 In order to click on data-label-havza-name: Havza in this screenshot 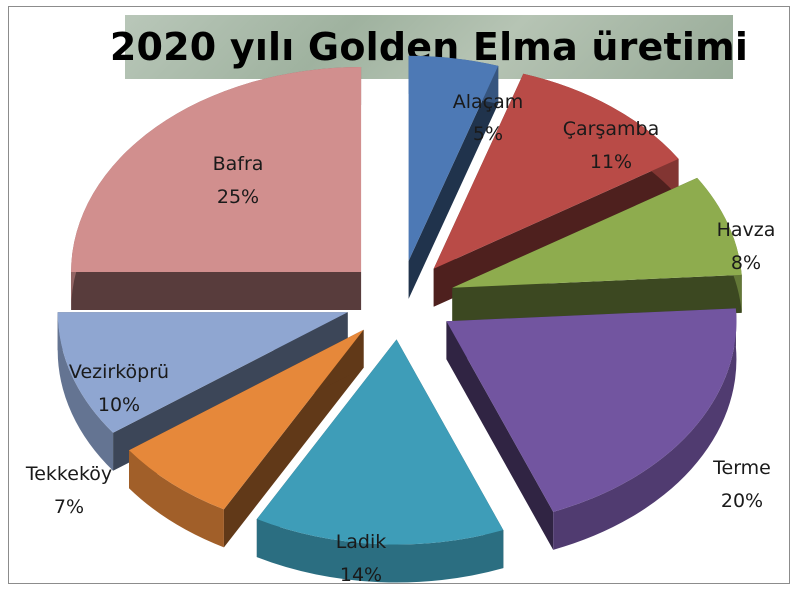, I will do `click(746, 230)`.